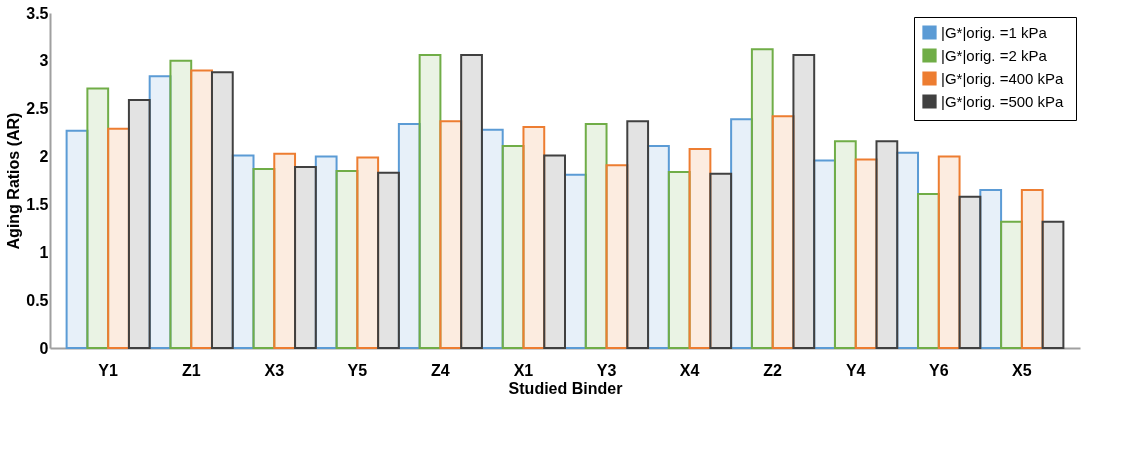 The image size is (1135, 459). Describe the element at coordinates (37, 13) in the screenshot. I see `y-tick-label: 3.5` at that location.